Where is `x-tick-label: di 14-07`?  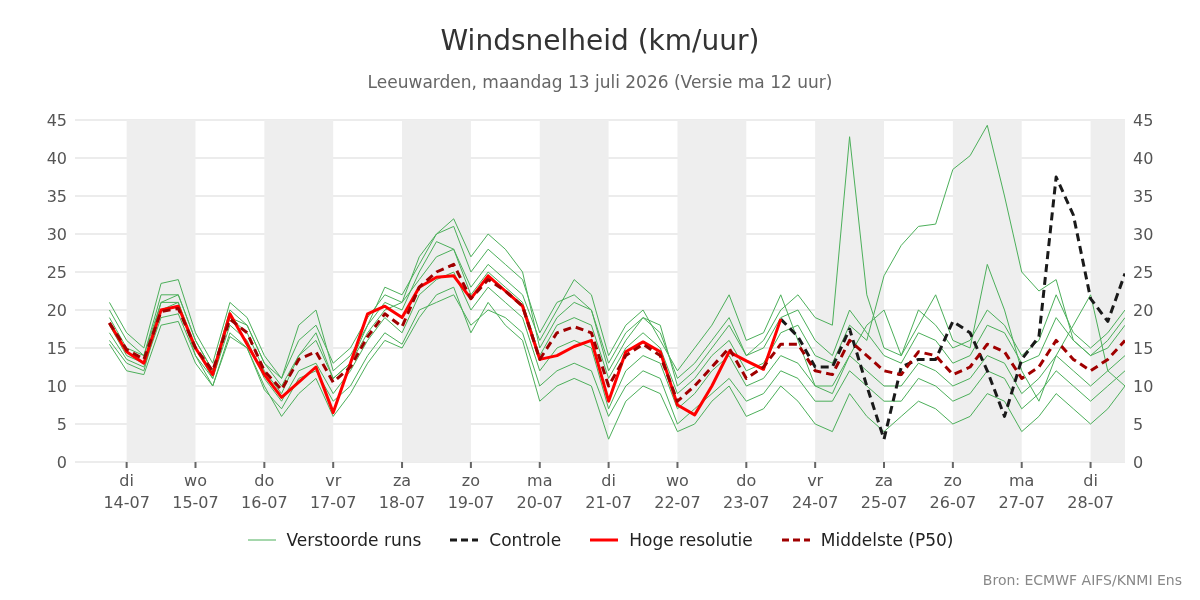
x-tick-label: di 14-07 is located at coordinates (126, 491).